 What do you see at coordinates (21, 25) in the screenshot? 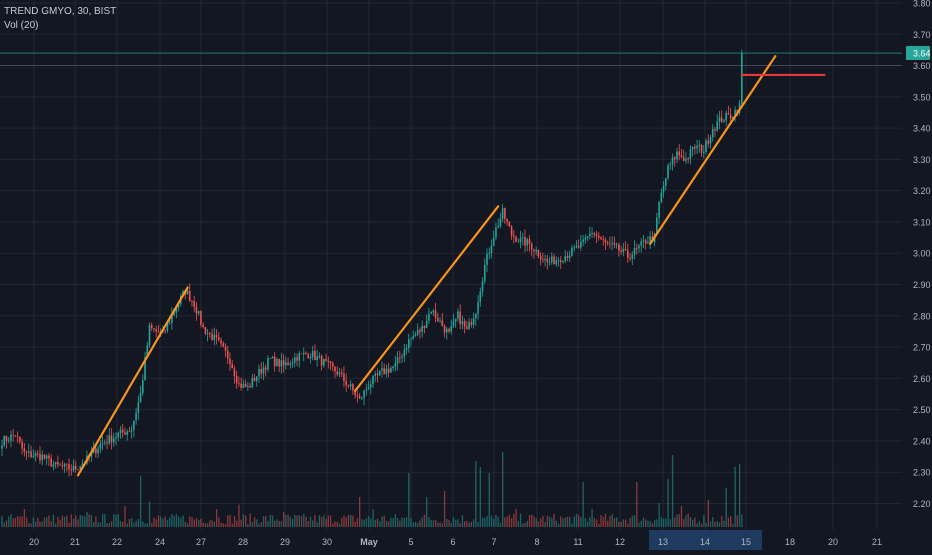
I see `volume-indicator-label: Vol (20)` at bounding box center [21, 25].